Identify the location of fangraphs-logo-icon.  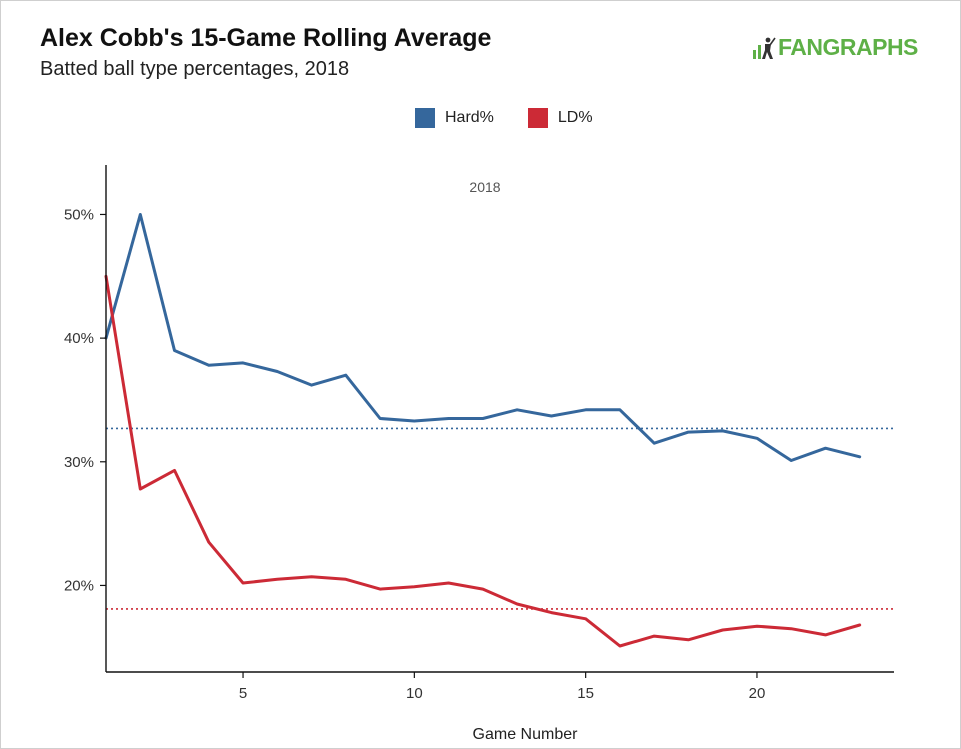
(764, 48).